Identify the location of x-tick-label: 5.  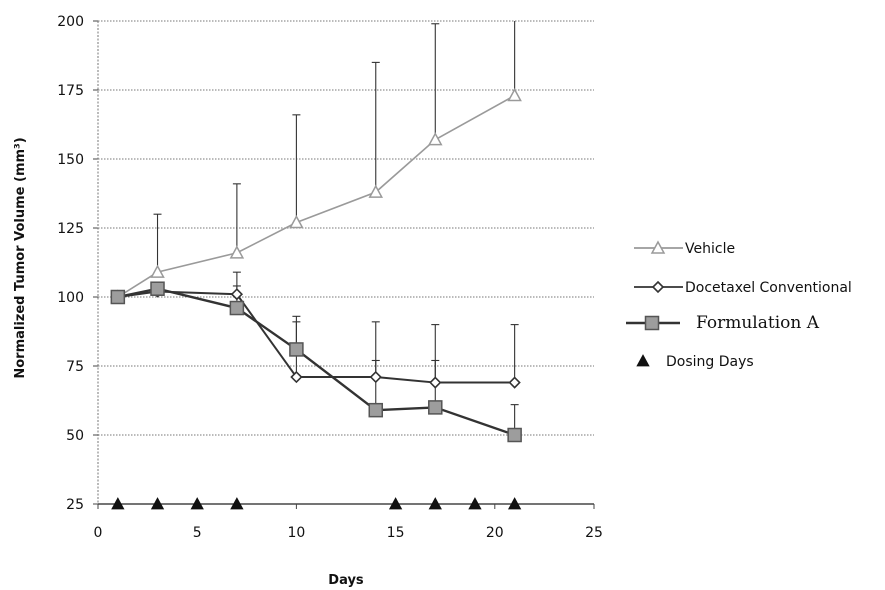
(197, 533).